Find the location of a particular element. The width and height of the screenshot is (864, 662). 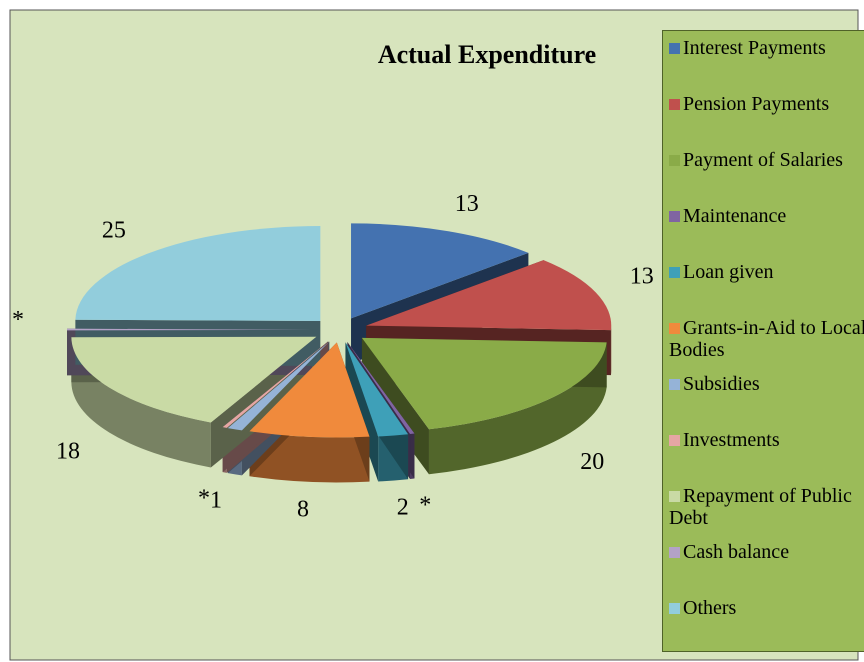

data-label: 8 is located at coordinates (303, 509).